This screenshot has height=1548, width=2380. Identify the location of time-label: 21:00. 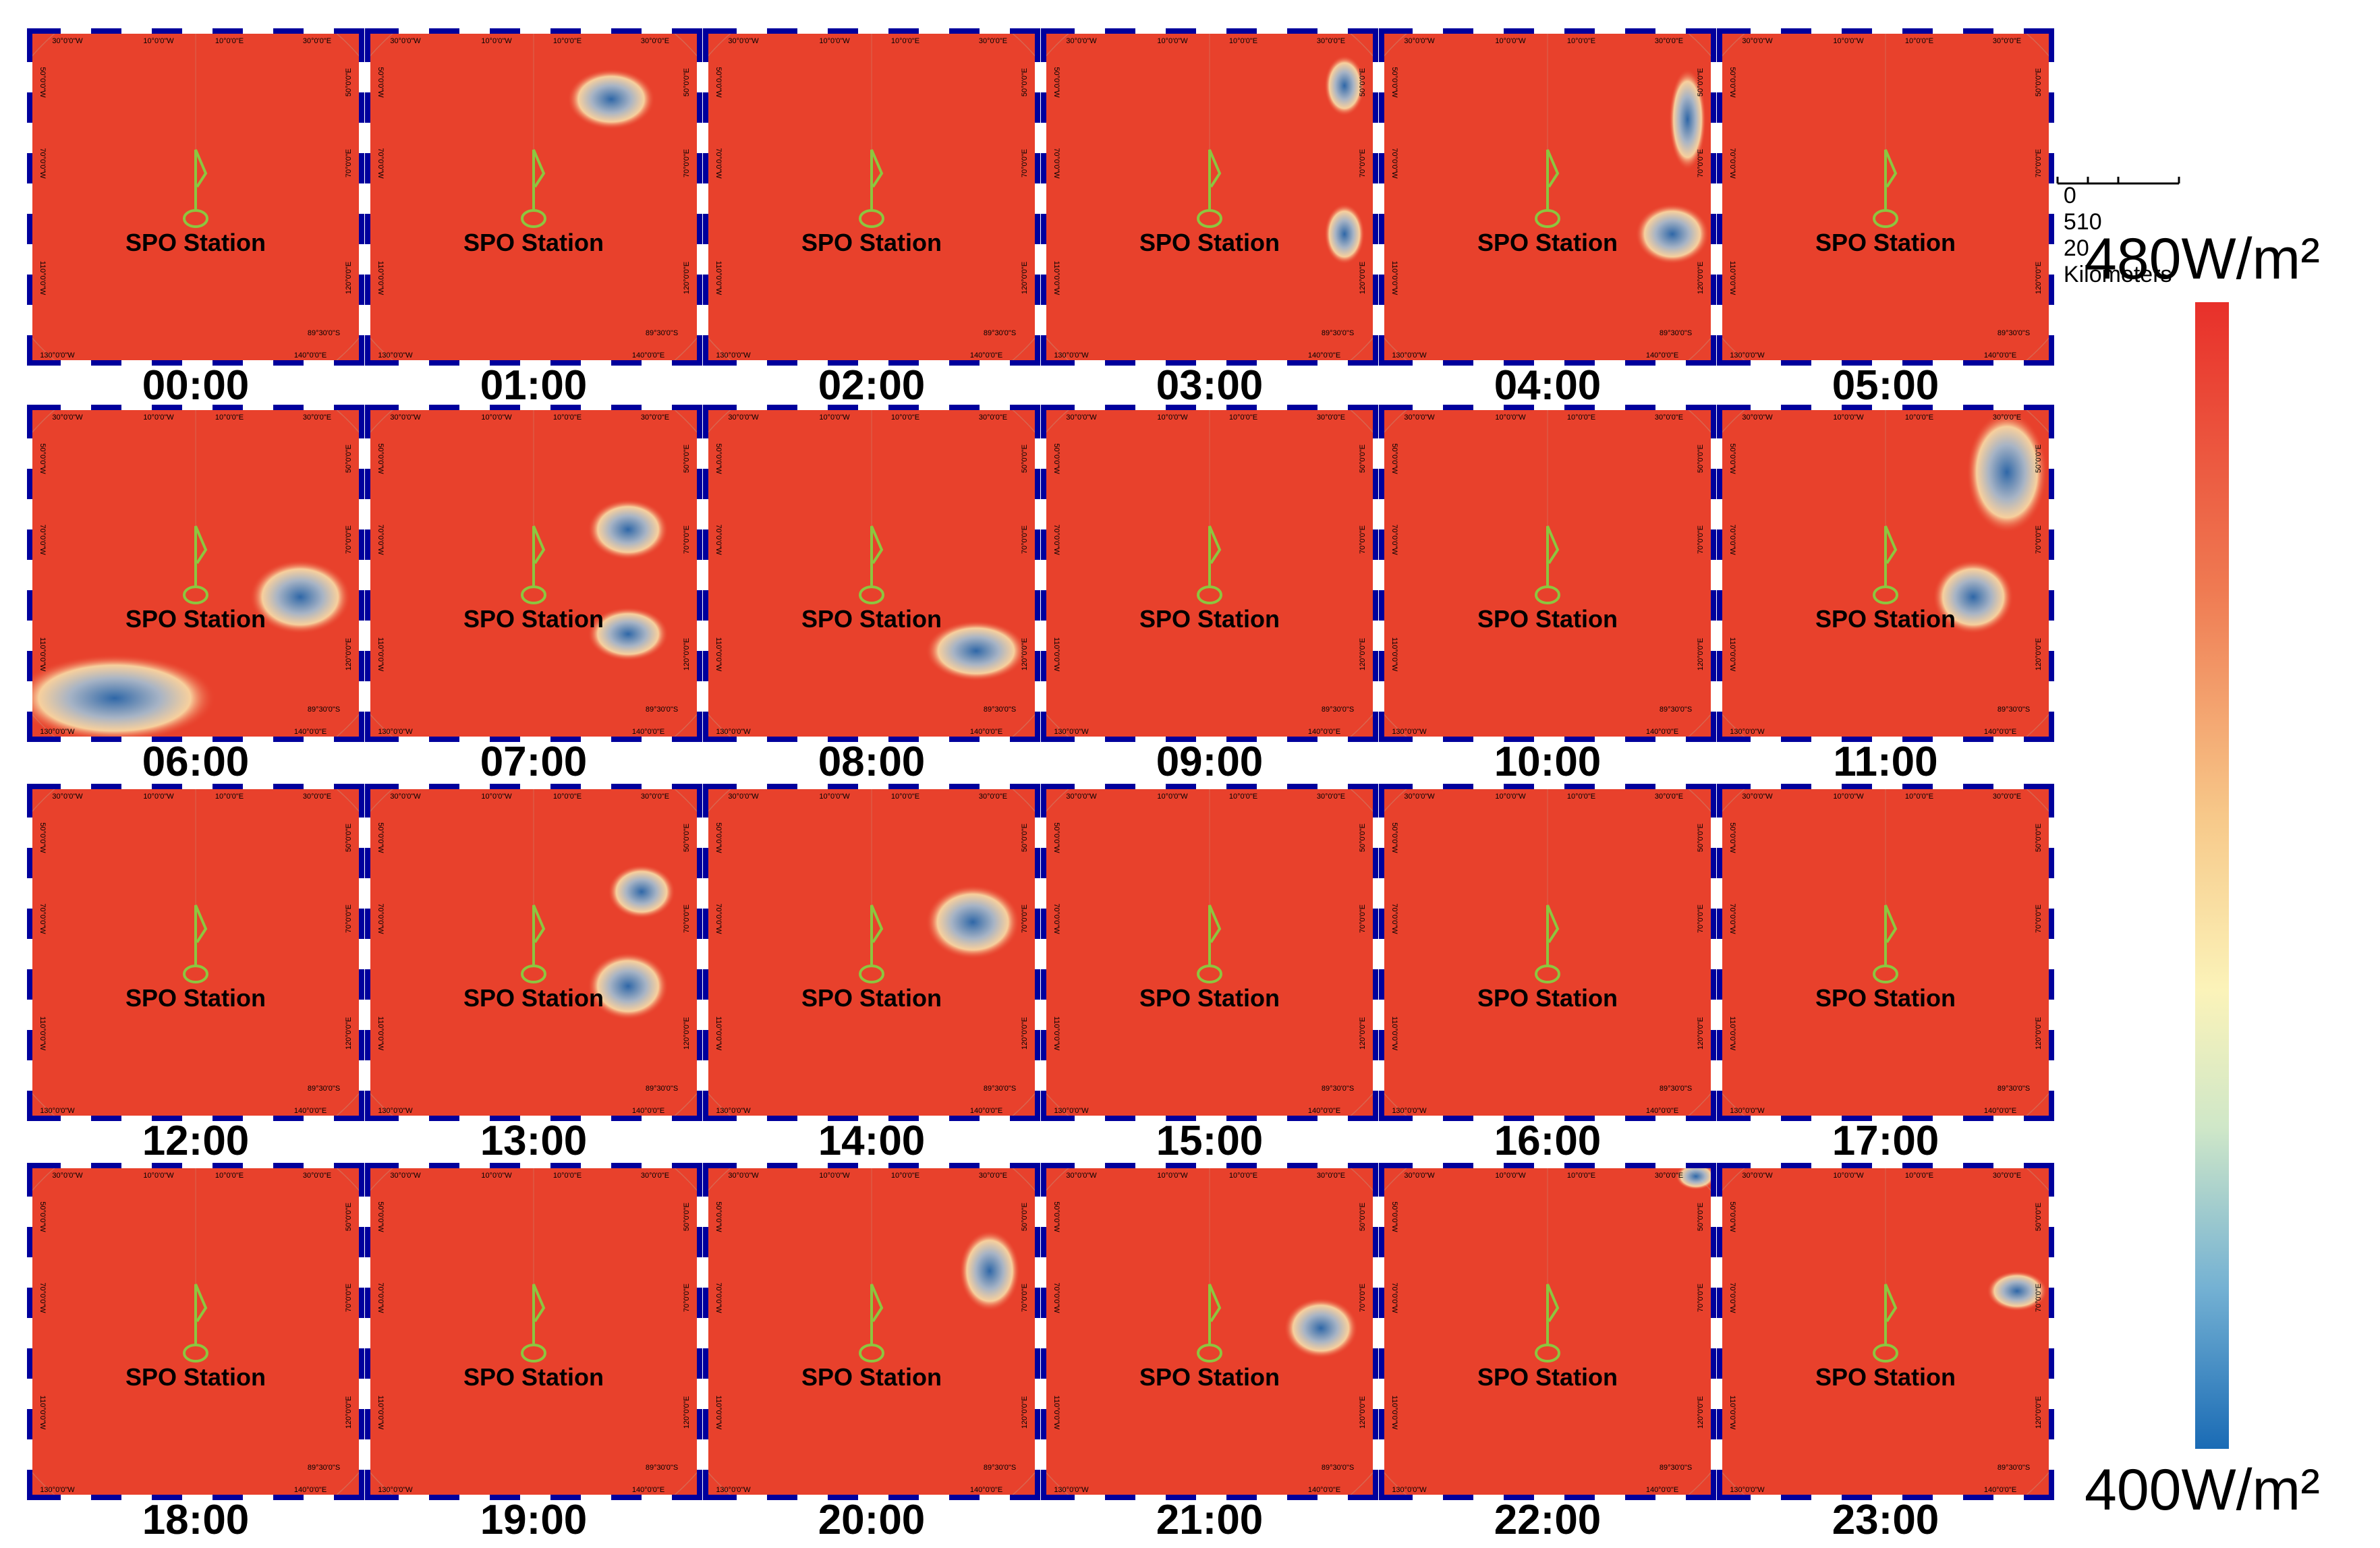
(1210, 1520).